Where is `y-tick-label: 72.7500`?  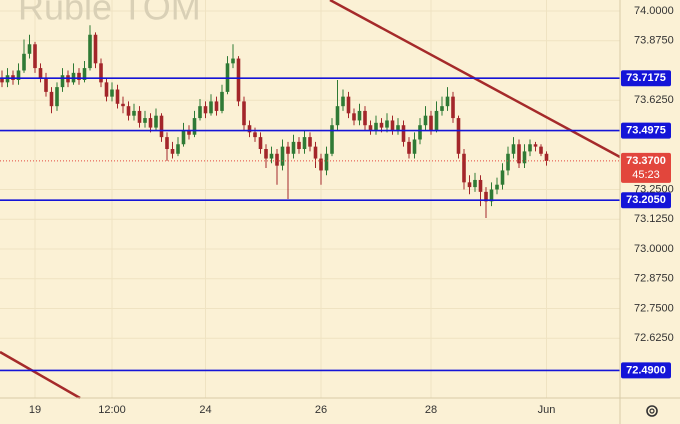
y-tick-label: 72.7500 is located at coordinates (654, 308).